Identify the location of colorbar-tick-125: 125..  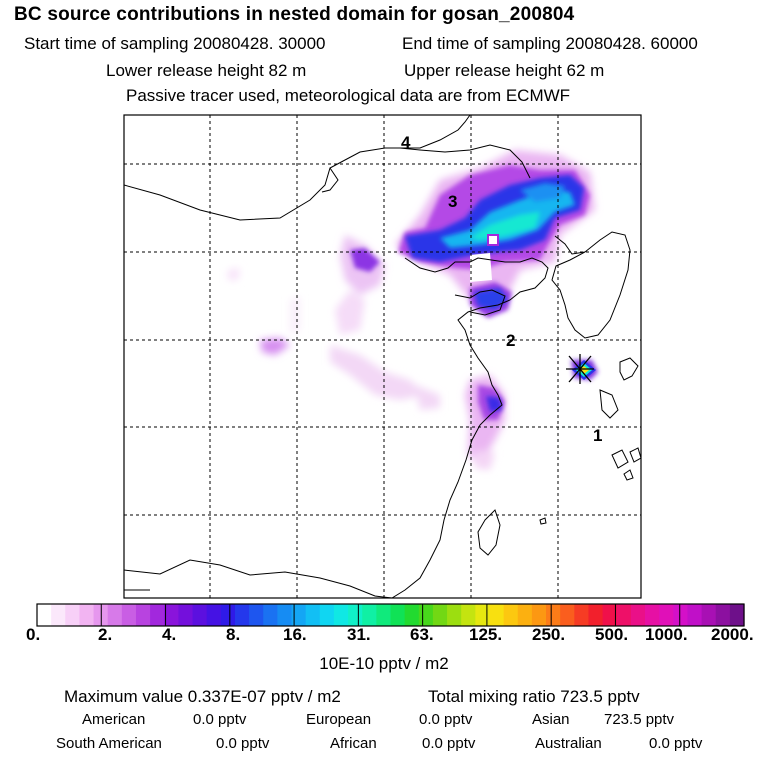
(486, 634).